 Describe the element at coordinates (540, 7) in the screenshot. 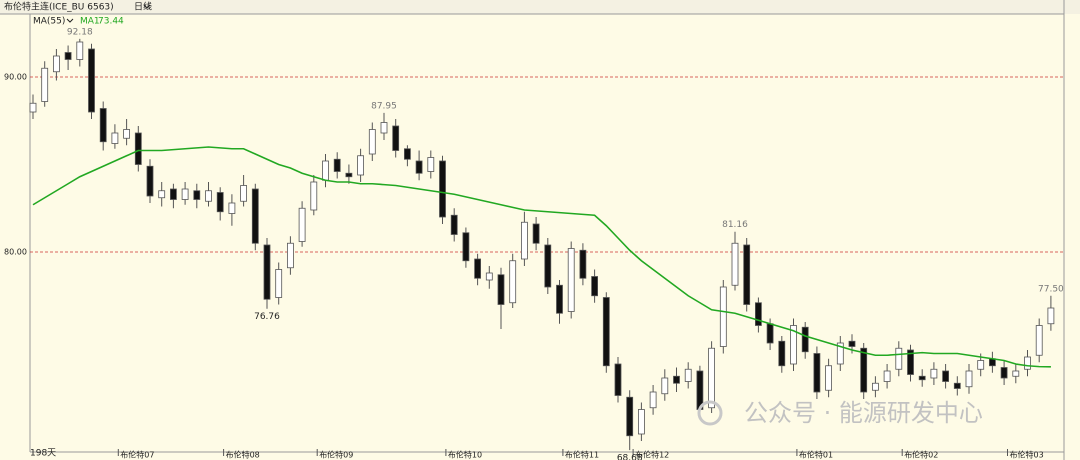

I see `header-bar` at that location.